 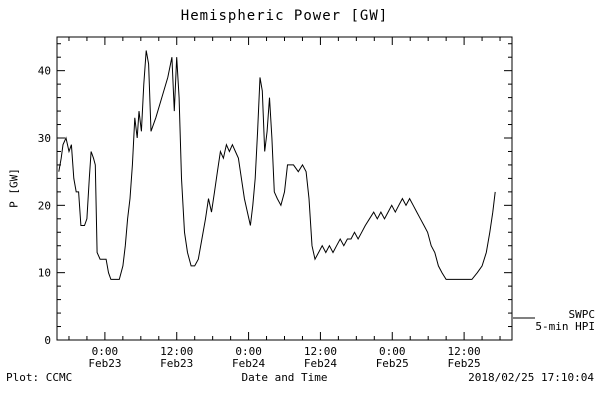 What do you see at coordinates (44, 273) in the screenshot?
I see `y-tick-label: 10` at bounding box center [44, 273].